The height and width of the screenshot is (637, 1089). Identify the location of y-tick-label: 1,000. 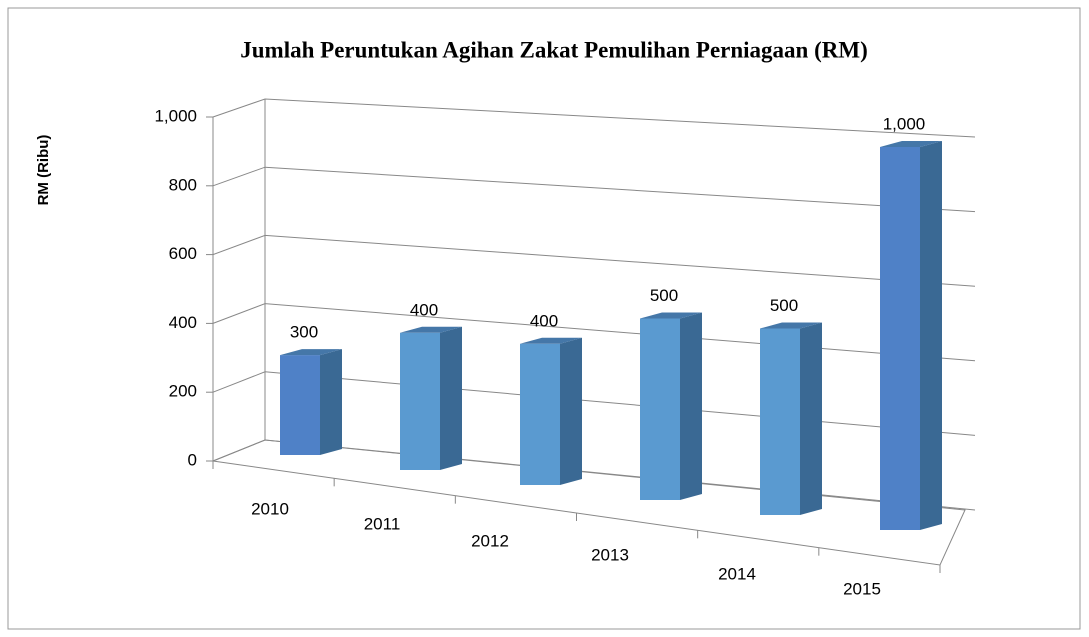
(175, 115).